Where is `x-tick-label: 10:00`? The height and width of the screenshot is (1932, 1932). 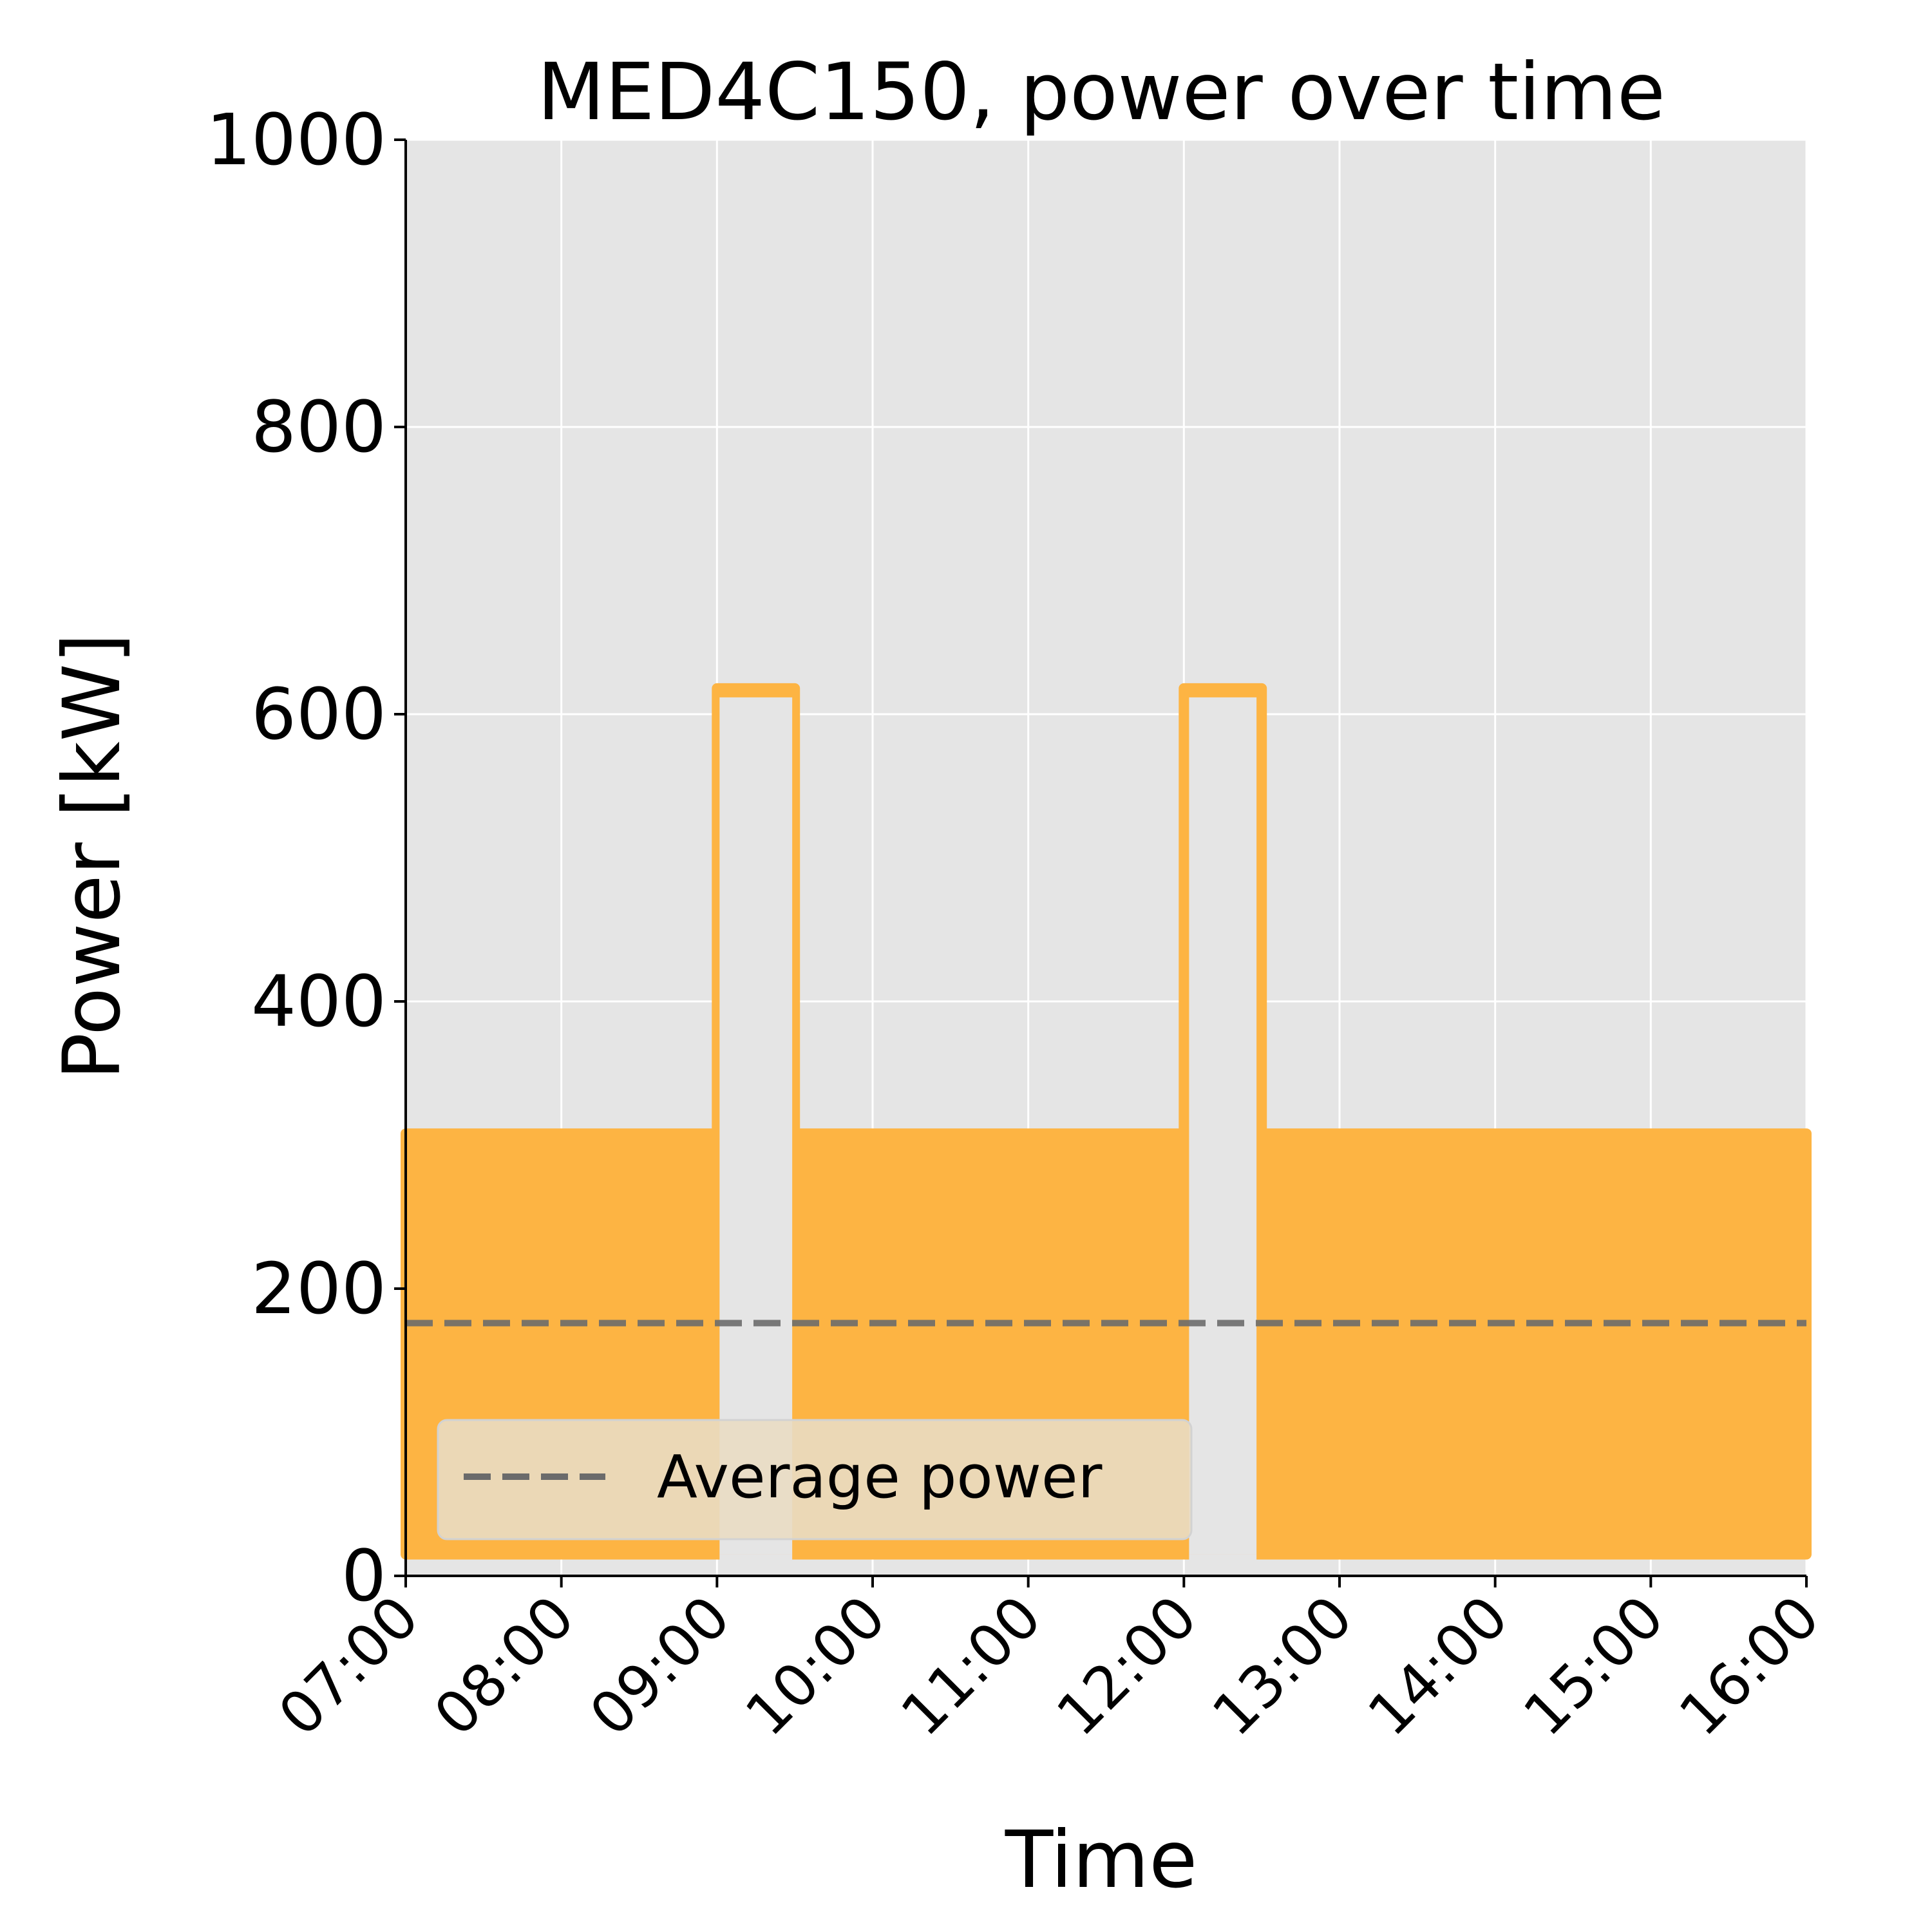
x-tick-label: 10:00 is located at coordinates (816, 1666).